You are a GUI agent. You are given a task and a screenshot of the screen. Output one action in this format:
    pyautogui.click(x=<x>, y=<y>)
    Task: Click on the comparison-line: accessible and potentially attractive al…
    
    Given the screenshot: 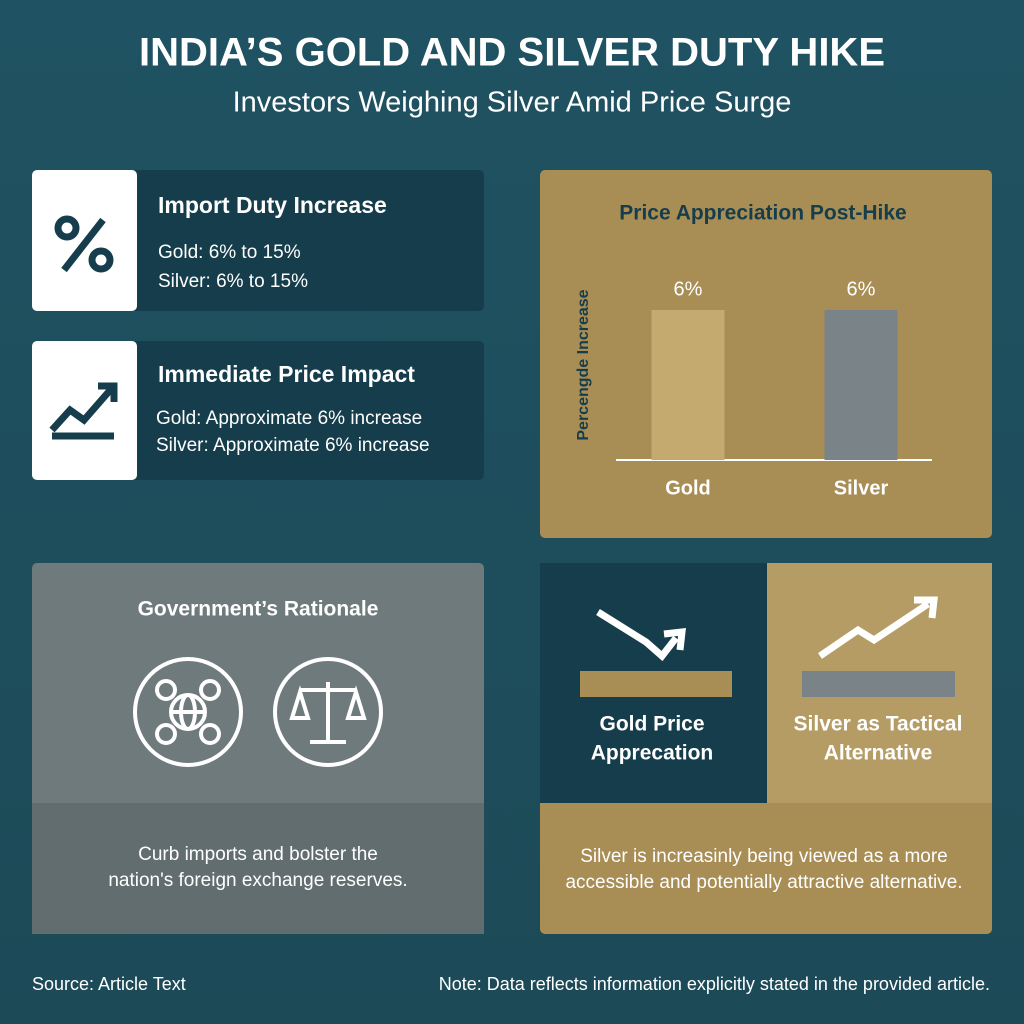 What is the action you would take?
    pyautogui.click(x=763, y=882)
    